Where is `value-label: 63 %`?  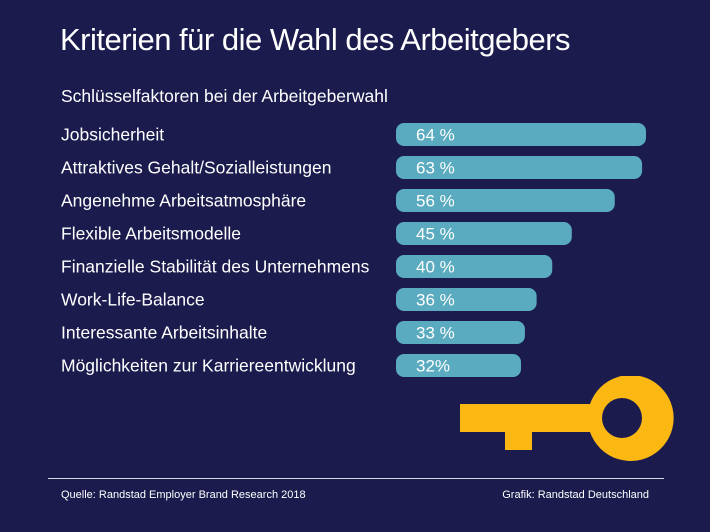 value-label: 63 % is located at coordinates (435, 168).